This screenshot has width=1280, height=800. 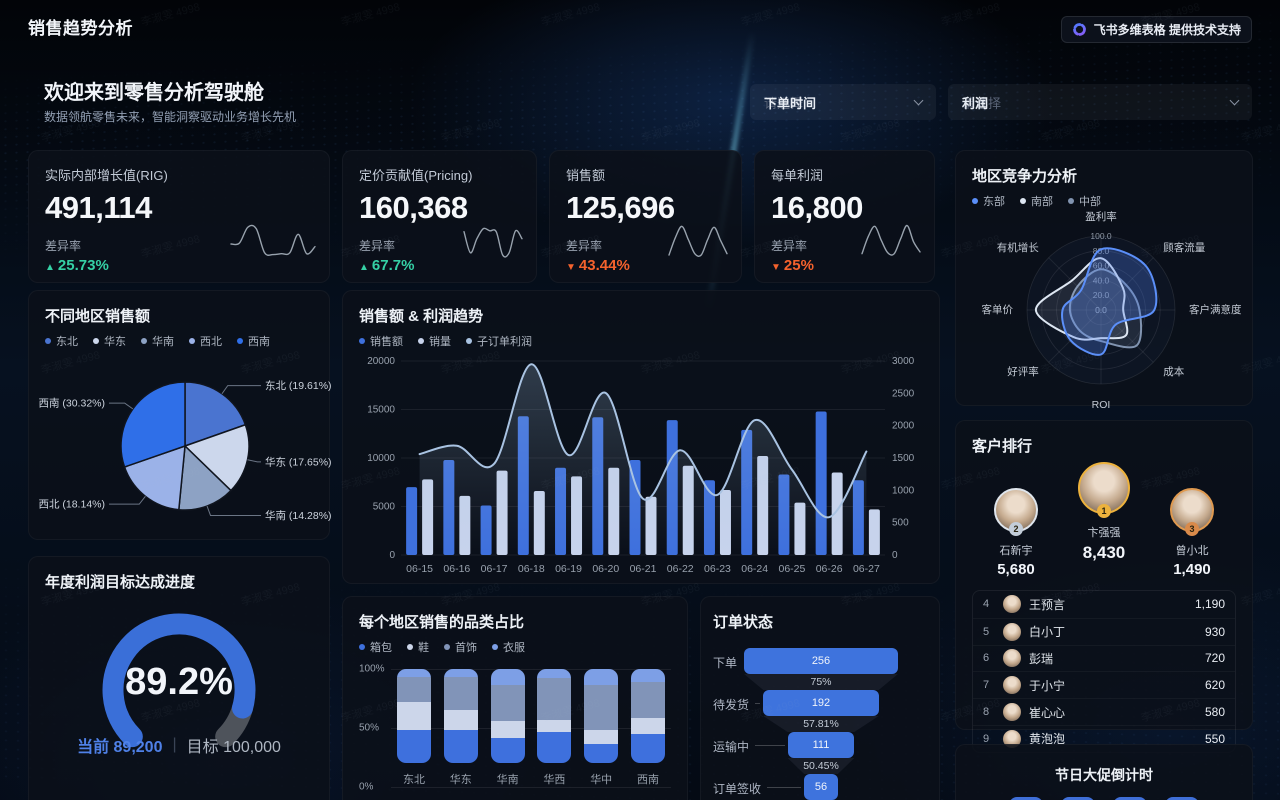 I want to click on card-title: 年度利润目标达成进度, so click(x=120, y=582).